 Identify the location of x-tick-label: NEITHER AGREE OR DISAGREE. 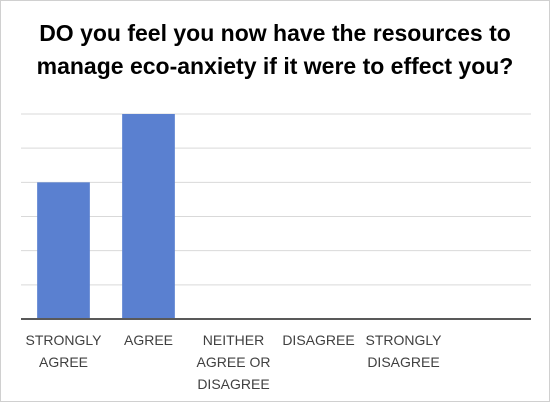
(233, 362).